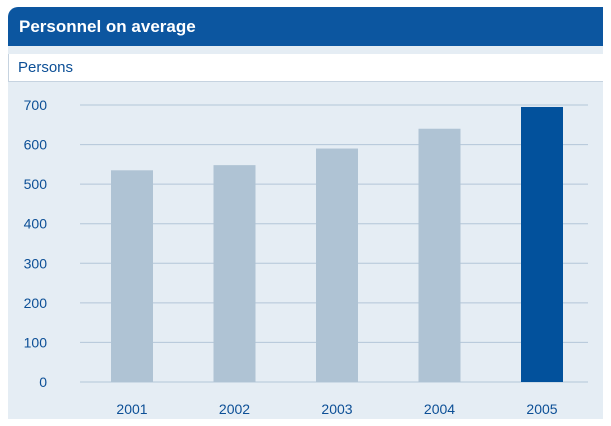 The image size is (611, 426). What do you see at coordinates (234, 273) in the screenshot?
I see `bar-2002` at bounding box center [234, 273].